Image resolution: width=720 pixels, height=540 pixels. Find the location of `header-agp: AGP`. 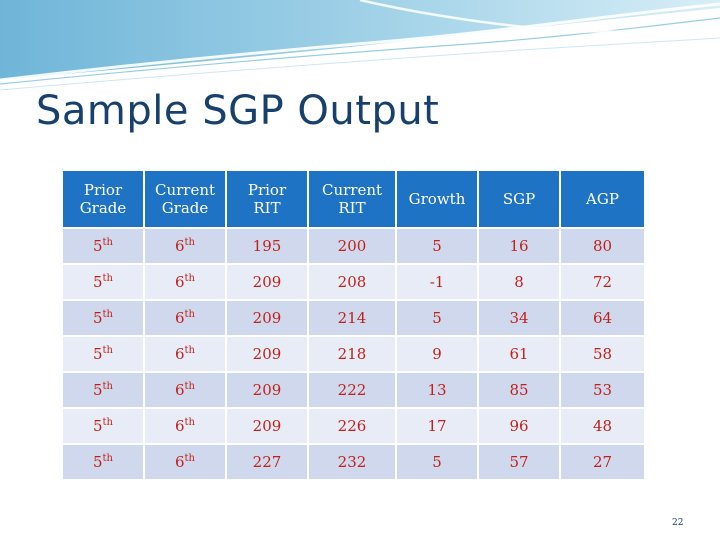

header-agp: AGP is located at coordinates (602, 199).